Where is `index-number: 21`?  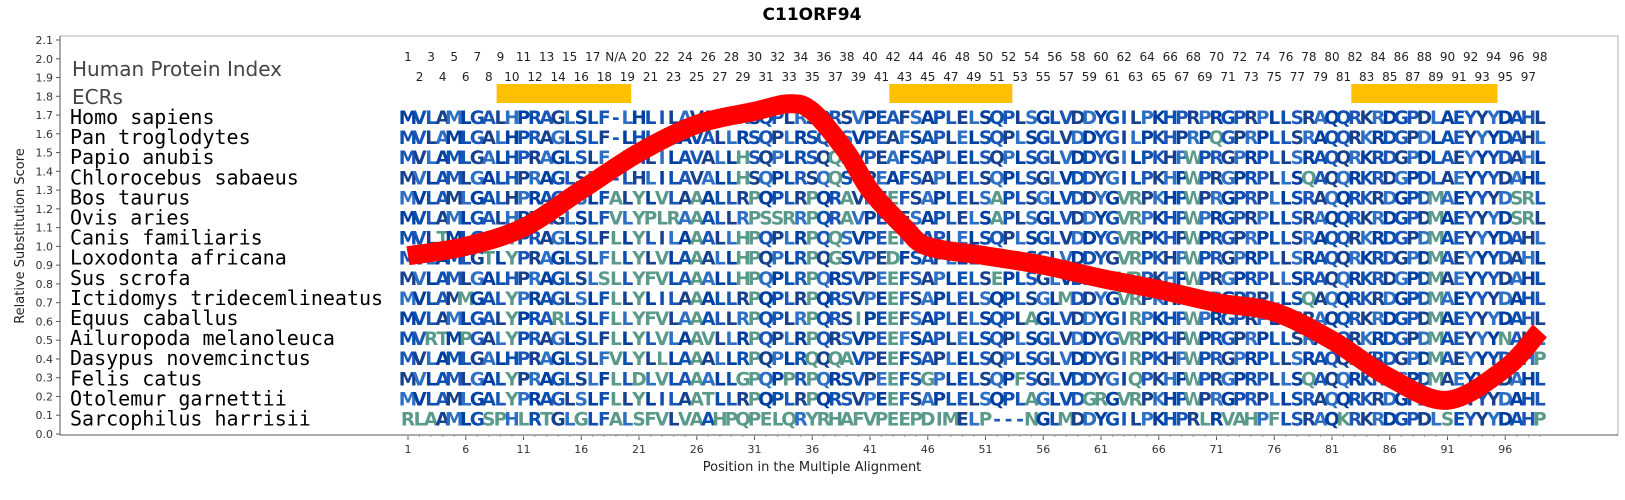
index-number: 21 is located at coordinates (650, 77).